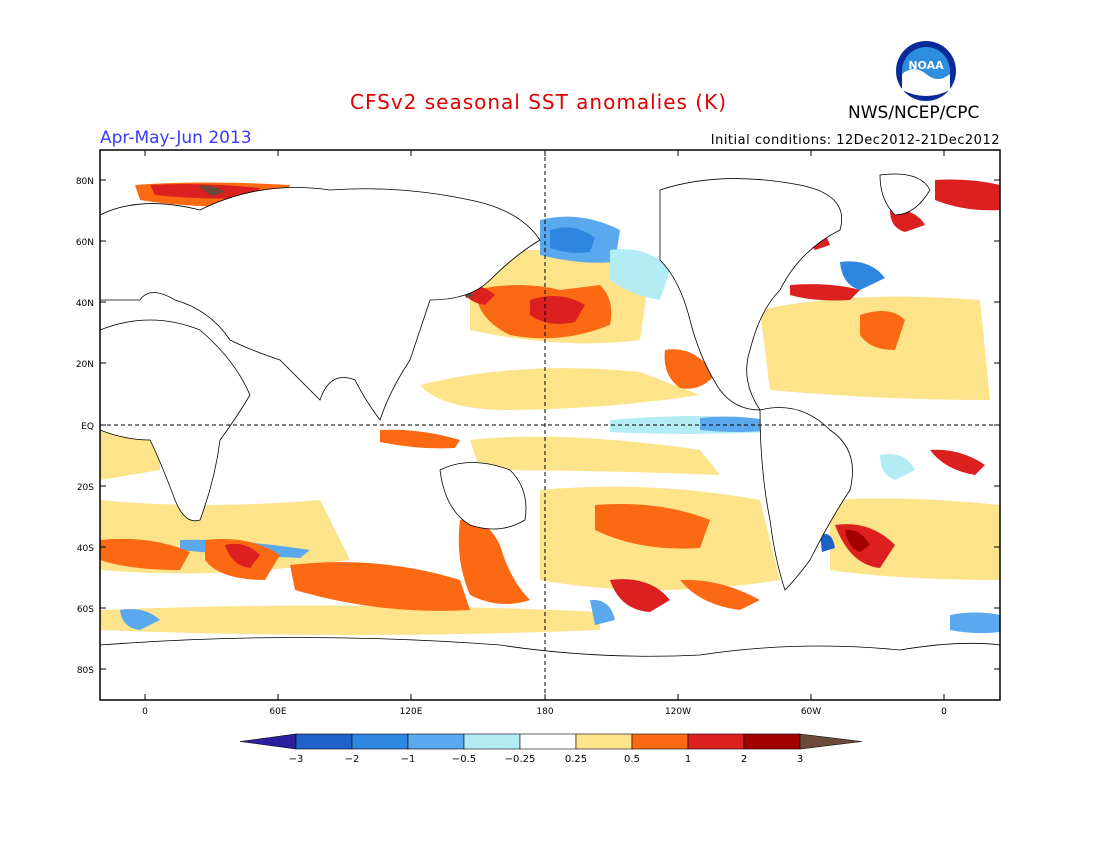  I want to click on colorbar-label: 1, so click(688, 759).